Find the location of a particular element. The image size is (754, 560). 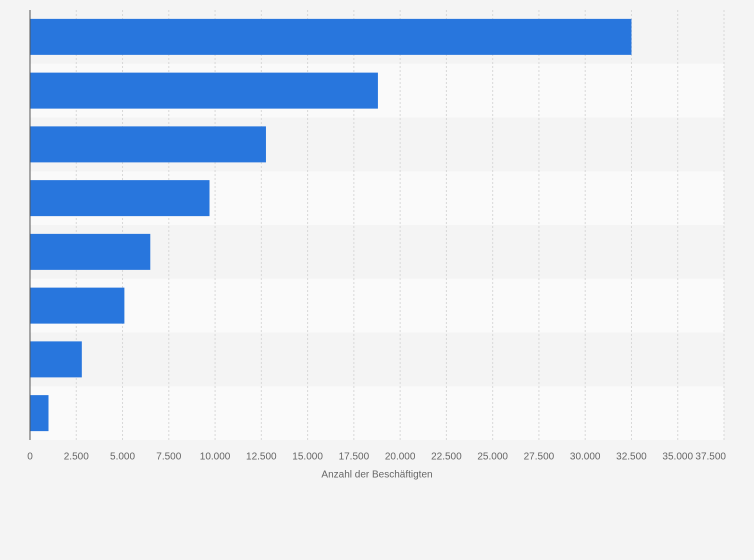

x-tick-label: 5.000 is located at coordinates (122, 457).